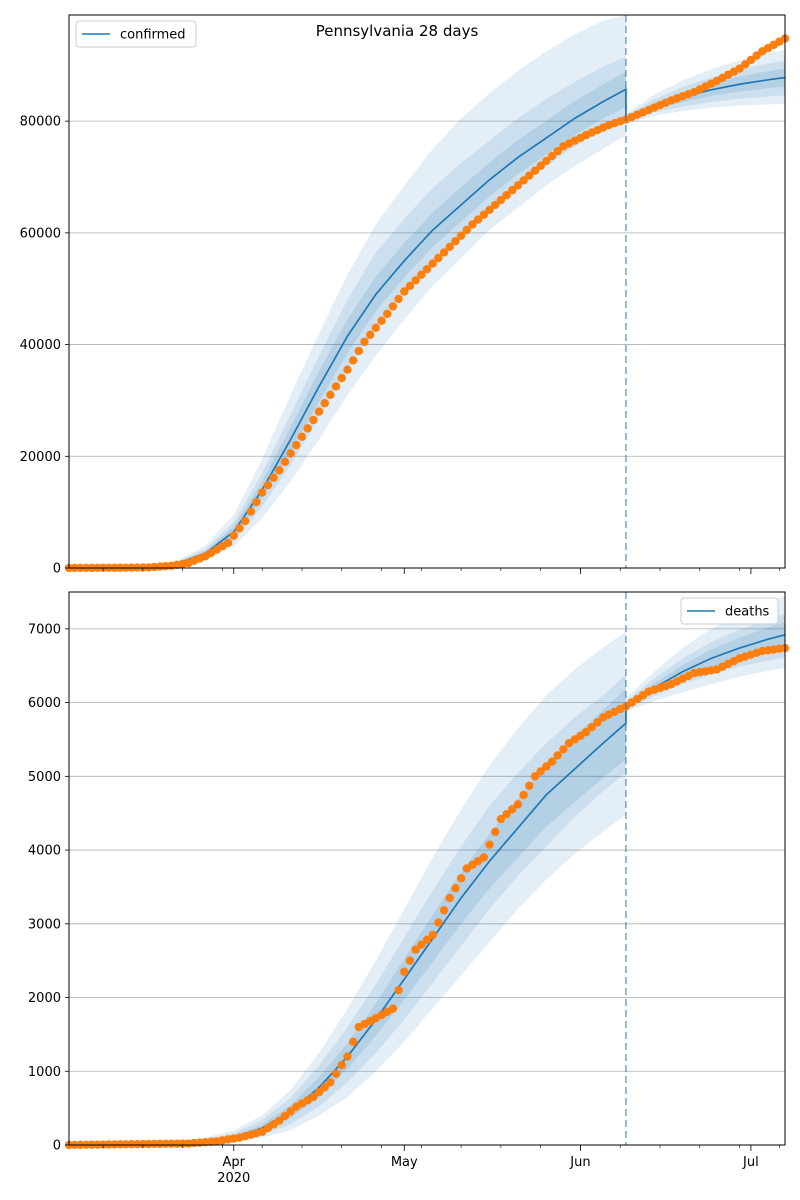 Image resolution: width=800 pixels, height=1200 pixels. What do you see at coordinates (40, 345) in the screenshot?
I see `confirmed-y-tick-label: 40000` at bounding box center [40, 345].